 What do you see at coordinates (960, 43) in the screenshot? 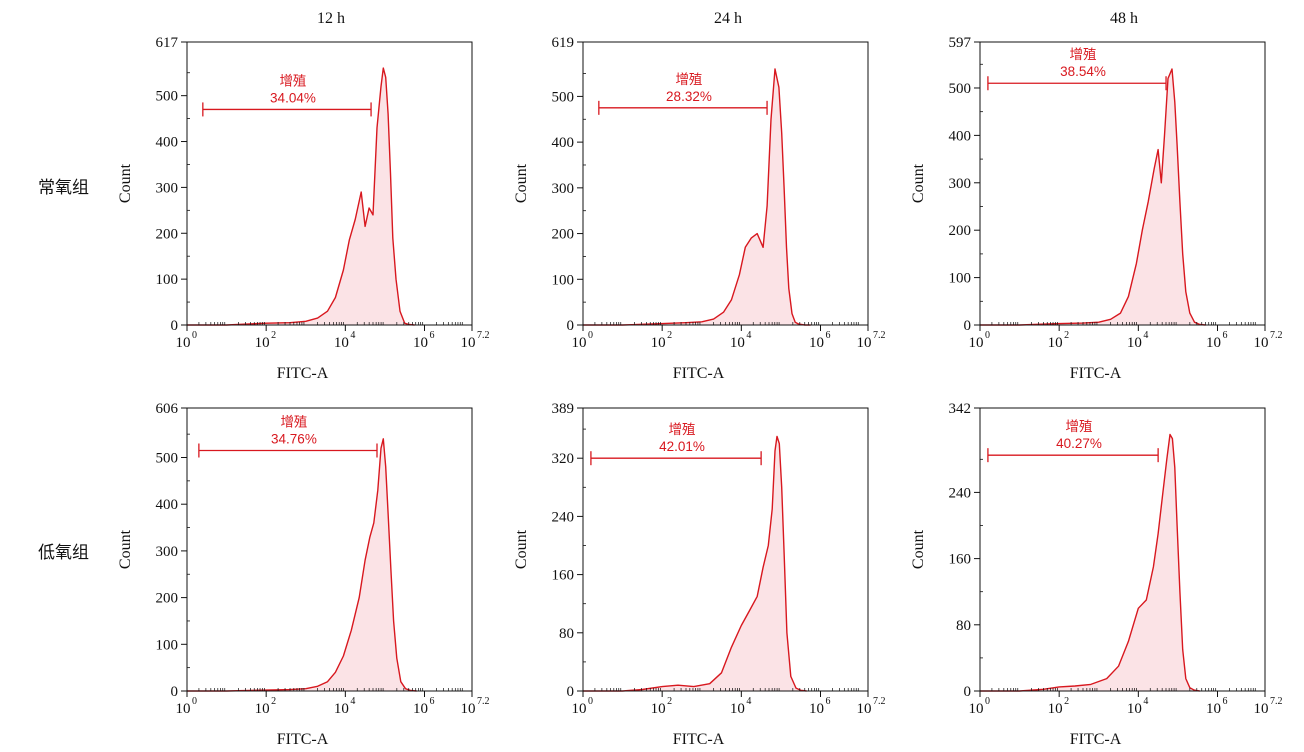
I see `y-tick-label: 597` at bounding box center [960, 43].